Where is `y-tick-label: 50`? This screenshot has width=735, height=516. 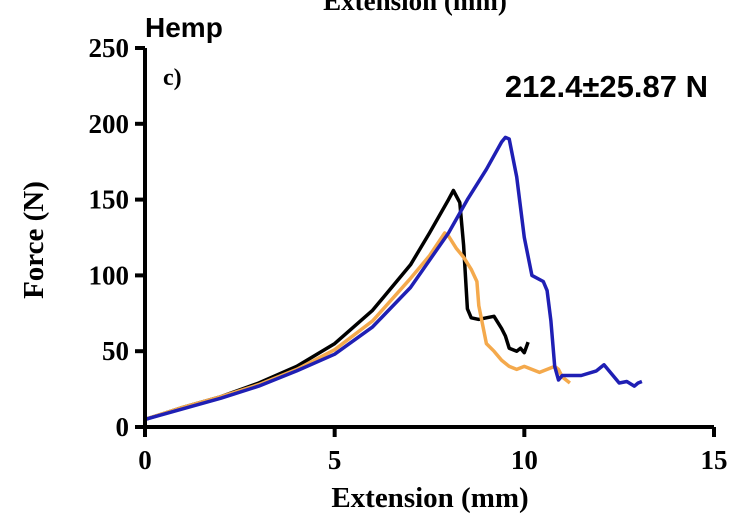
y-tick-label: 50 is located at coordinates (115, 351).